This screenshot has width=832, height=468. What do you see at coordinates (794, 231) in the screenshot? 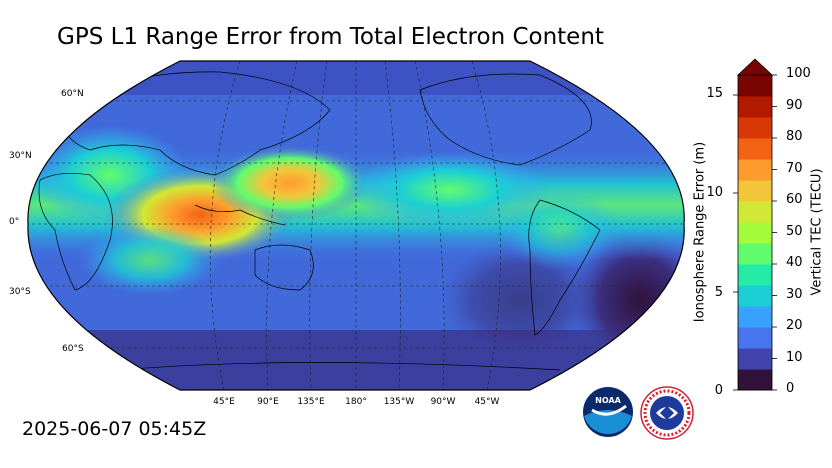
I see `tec-tick-50: 50` at bounding box center [794, 231].